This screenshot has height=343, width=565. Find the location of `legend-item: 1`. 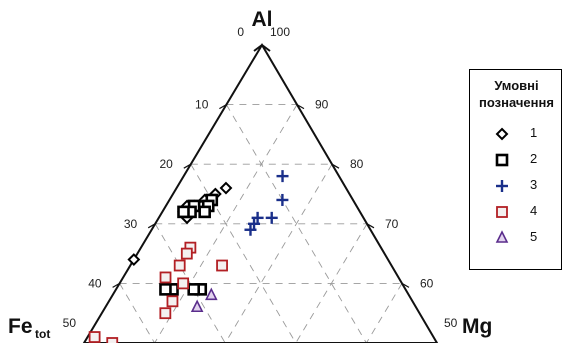

legend-item: 1 is located at coordinates (516, 134).